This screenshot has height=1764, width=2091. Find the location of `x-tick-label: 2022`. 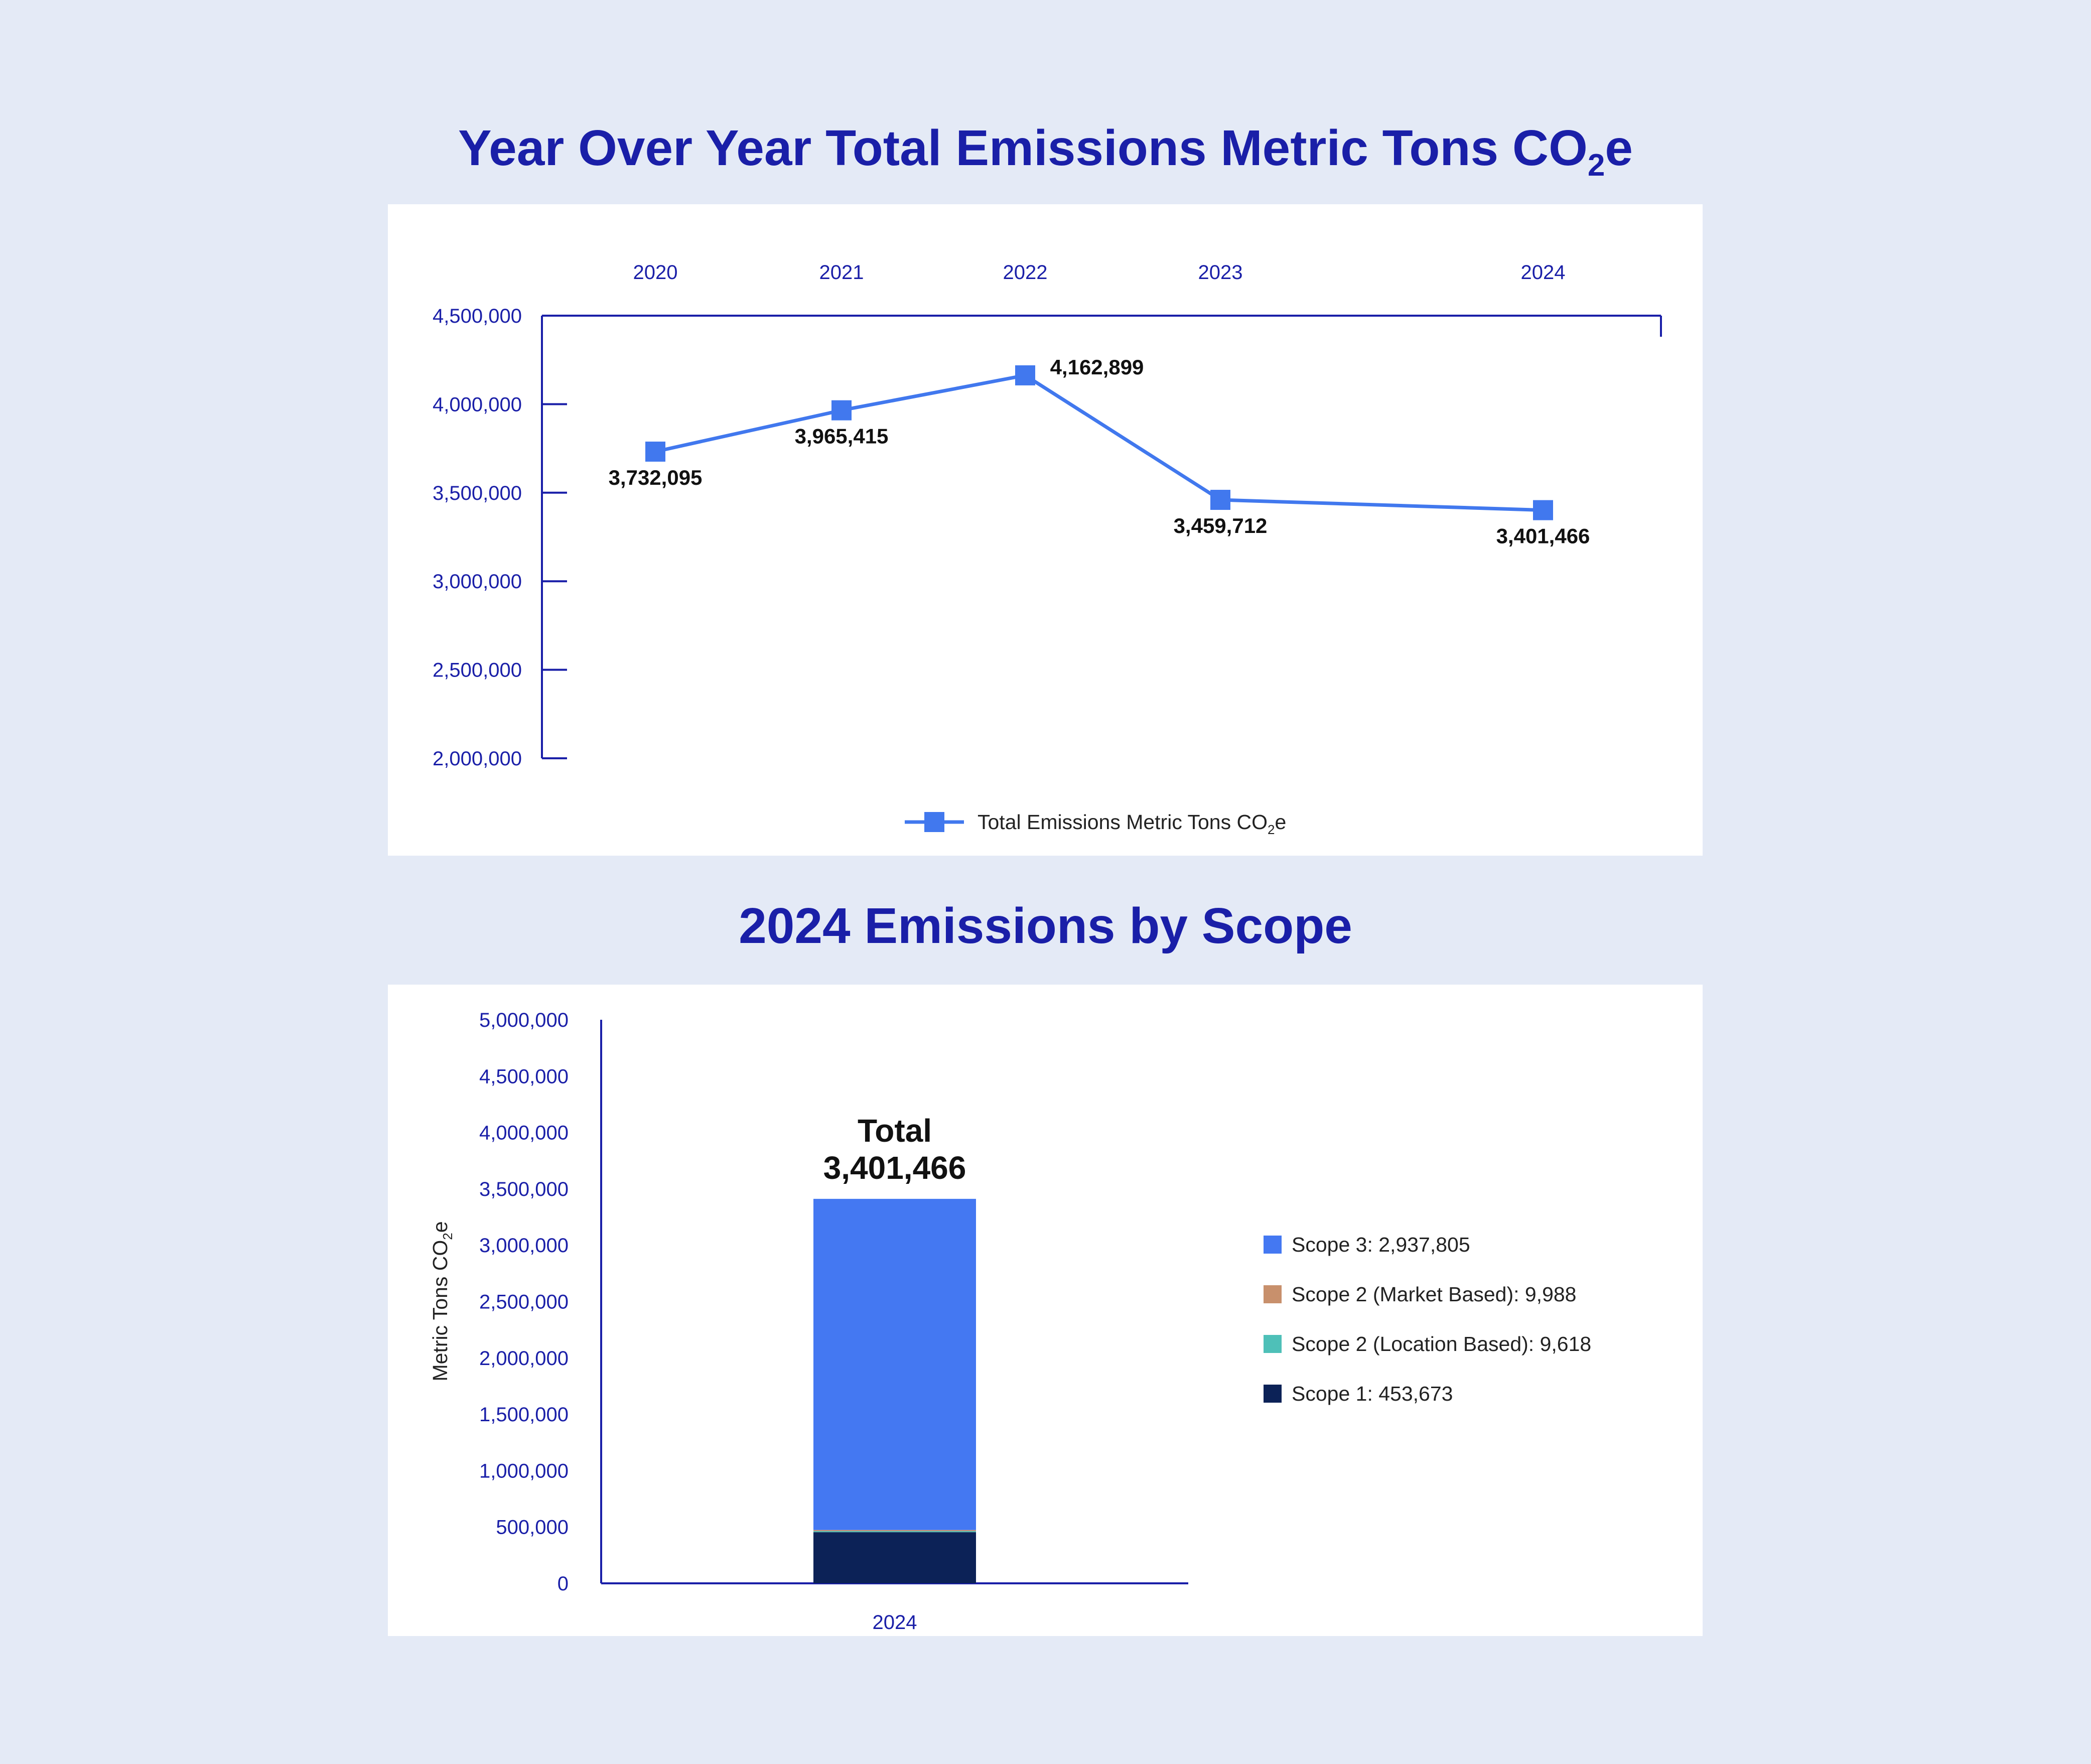

x-tick-label: 2022 is located at coordinates (1025, 272).